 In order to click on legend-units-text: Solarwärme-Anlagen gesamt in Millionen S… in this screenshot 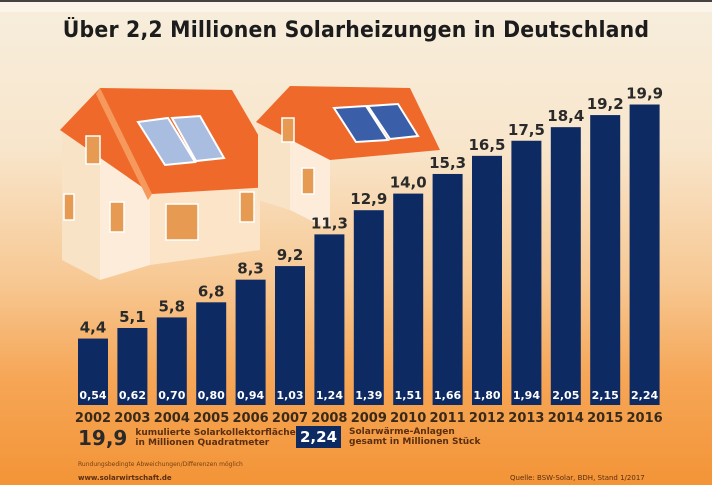, I will do `click(414, 437)`.